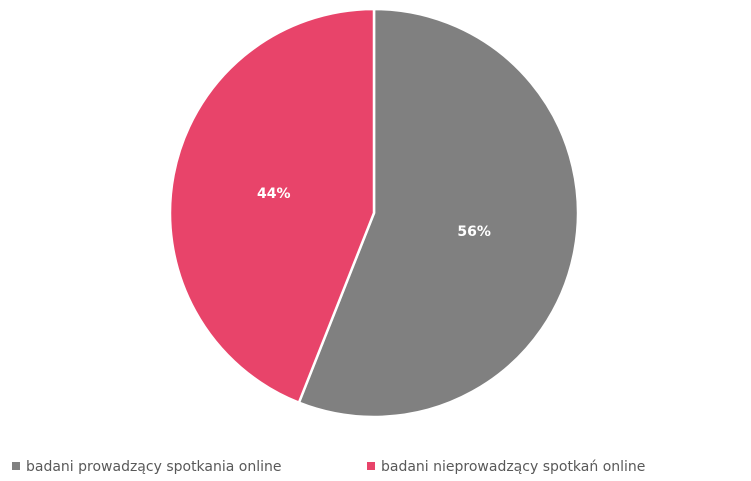 The width and height of the screenshot is (751, 481). I want to click on legend-label: badani nieprowadzący spotkań online, so click(513, 467).